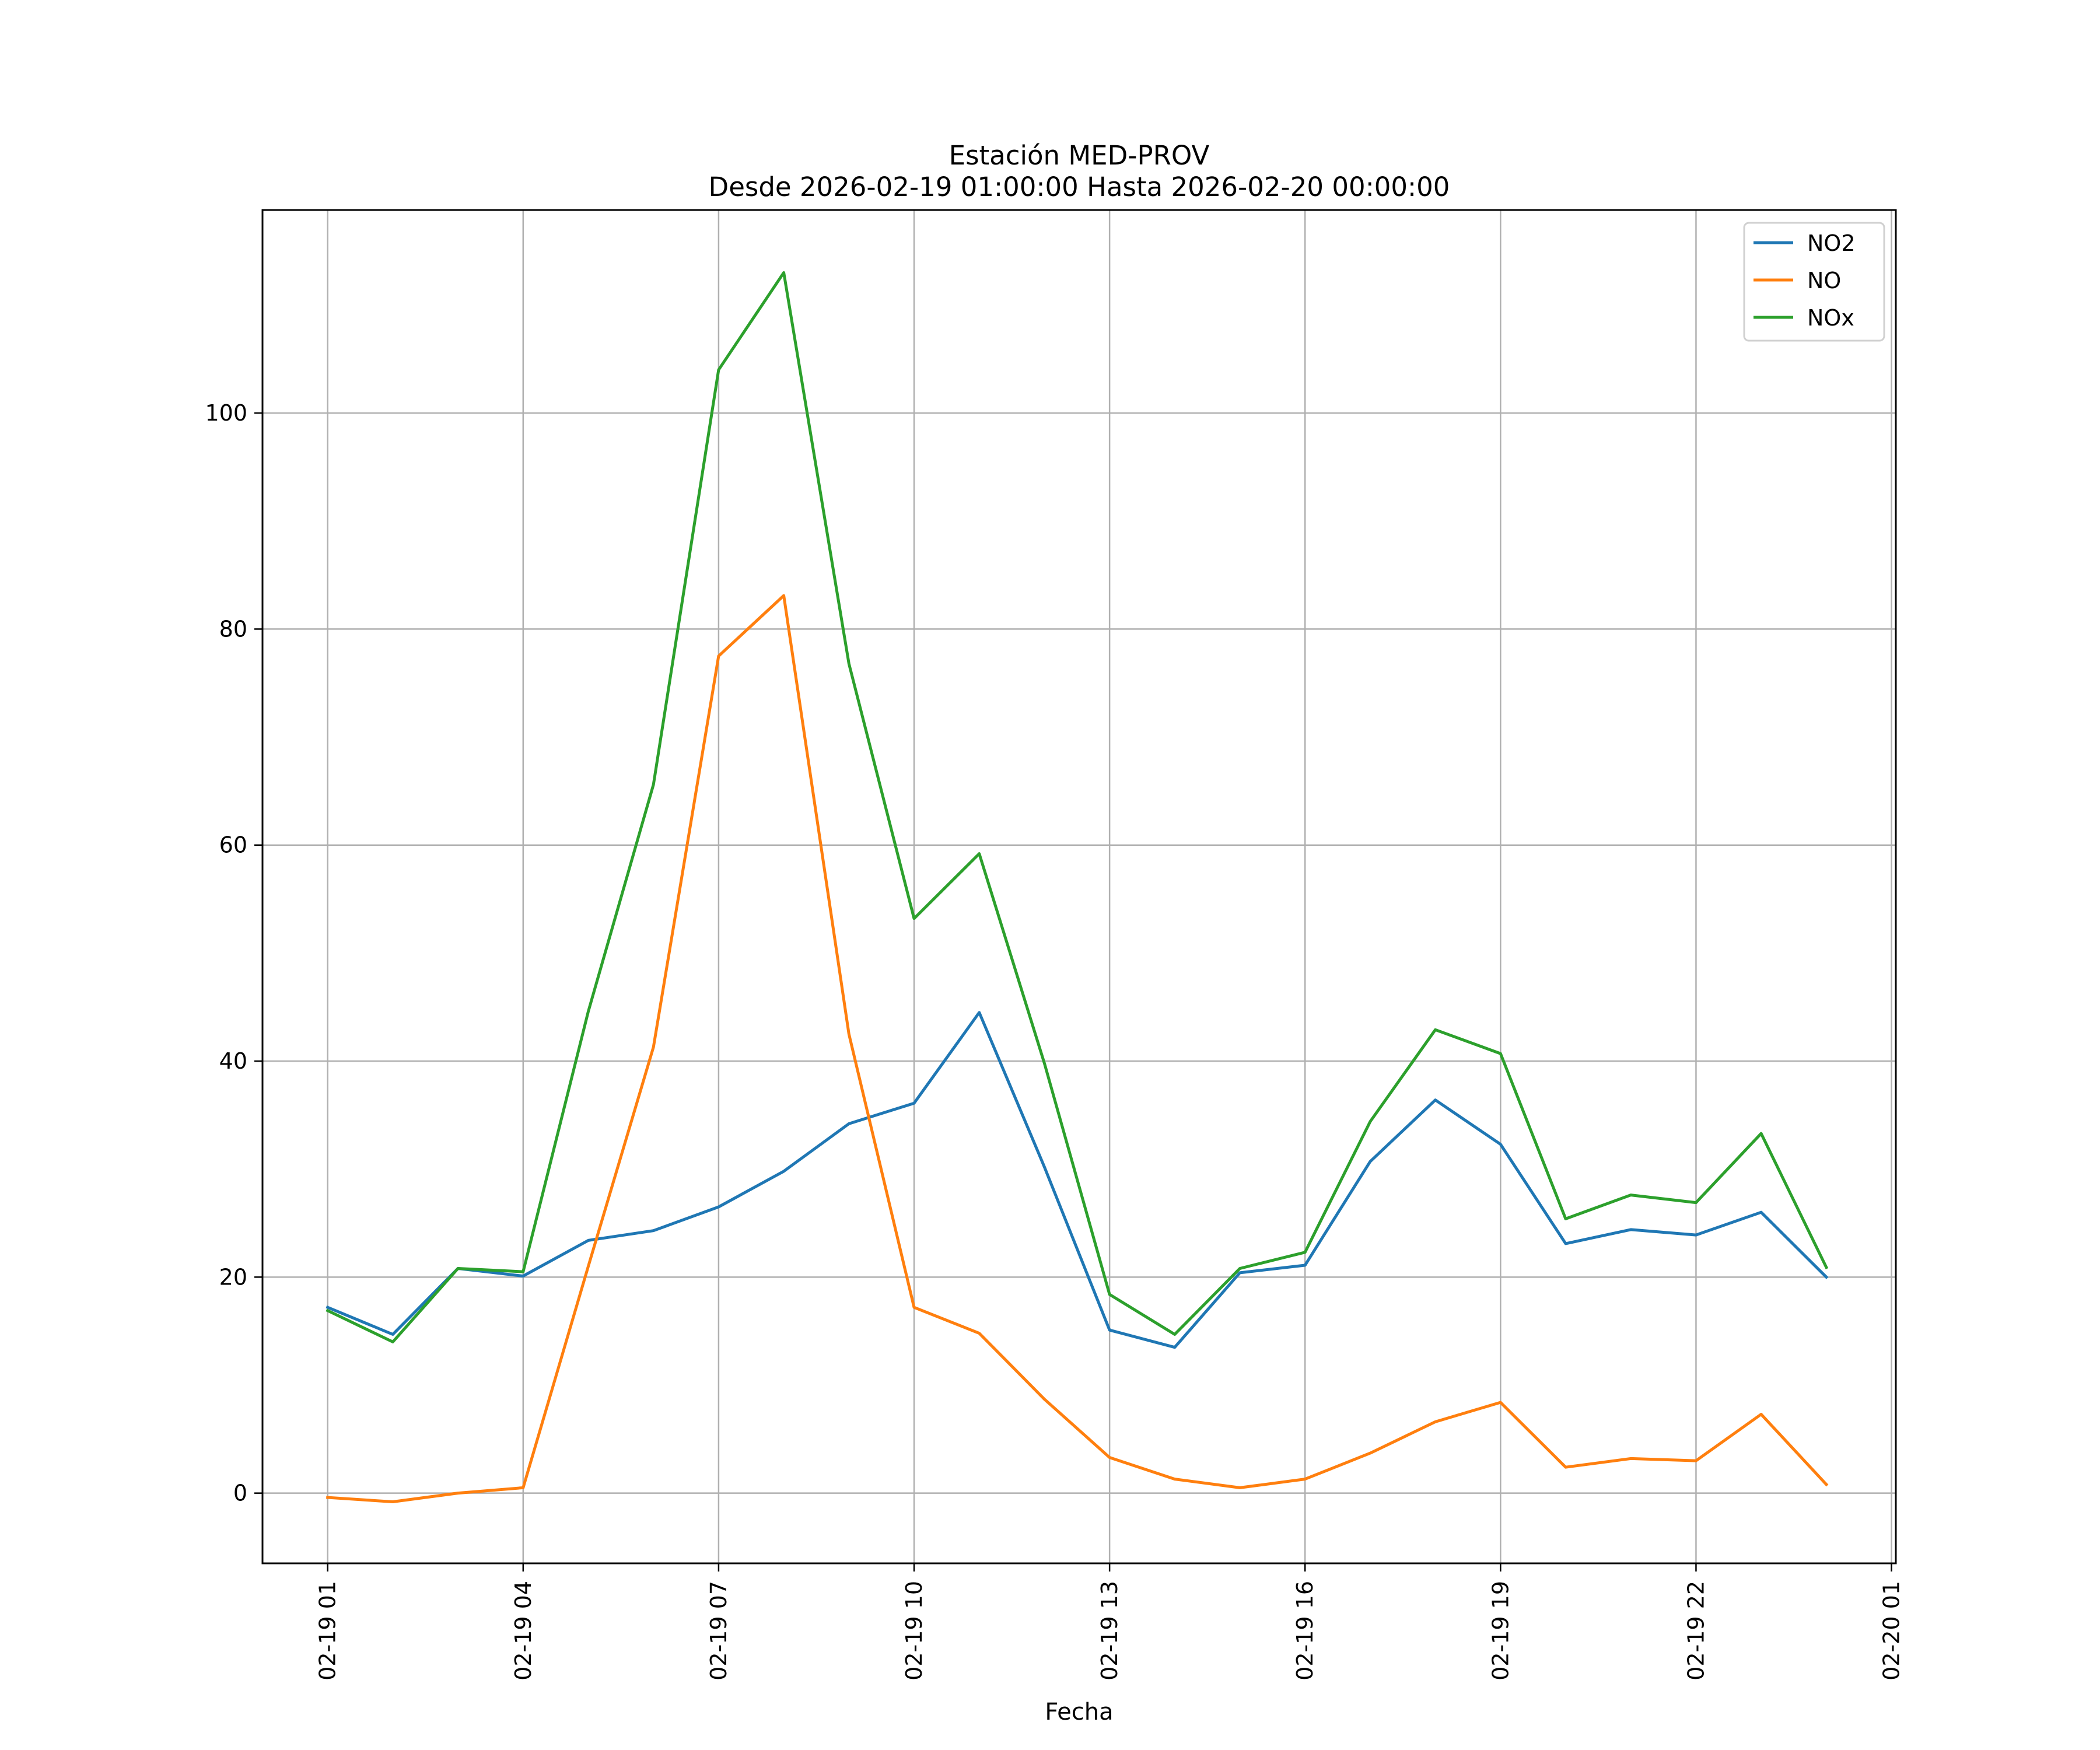 The image size is (2100, 1750). I want to click on legend-label-nox: NOx, so click(1831, 318).